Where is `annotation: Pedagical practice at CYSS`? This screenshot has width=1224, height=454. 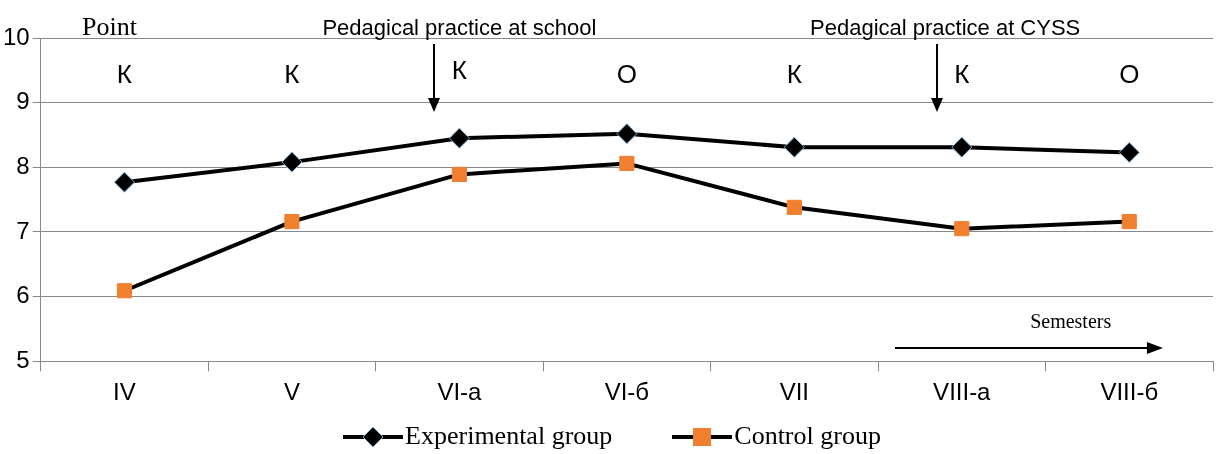 annotation: Pedagical practice at CYSS is located at coordinates (945, 28).